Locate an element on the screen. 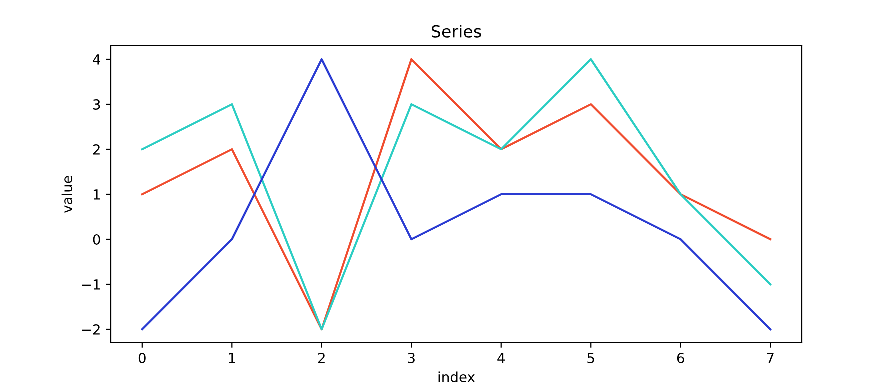 Image resolution: width=891 pixels, height=386 pixels. x-axis-title: index is located at coordinates (457, 377).